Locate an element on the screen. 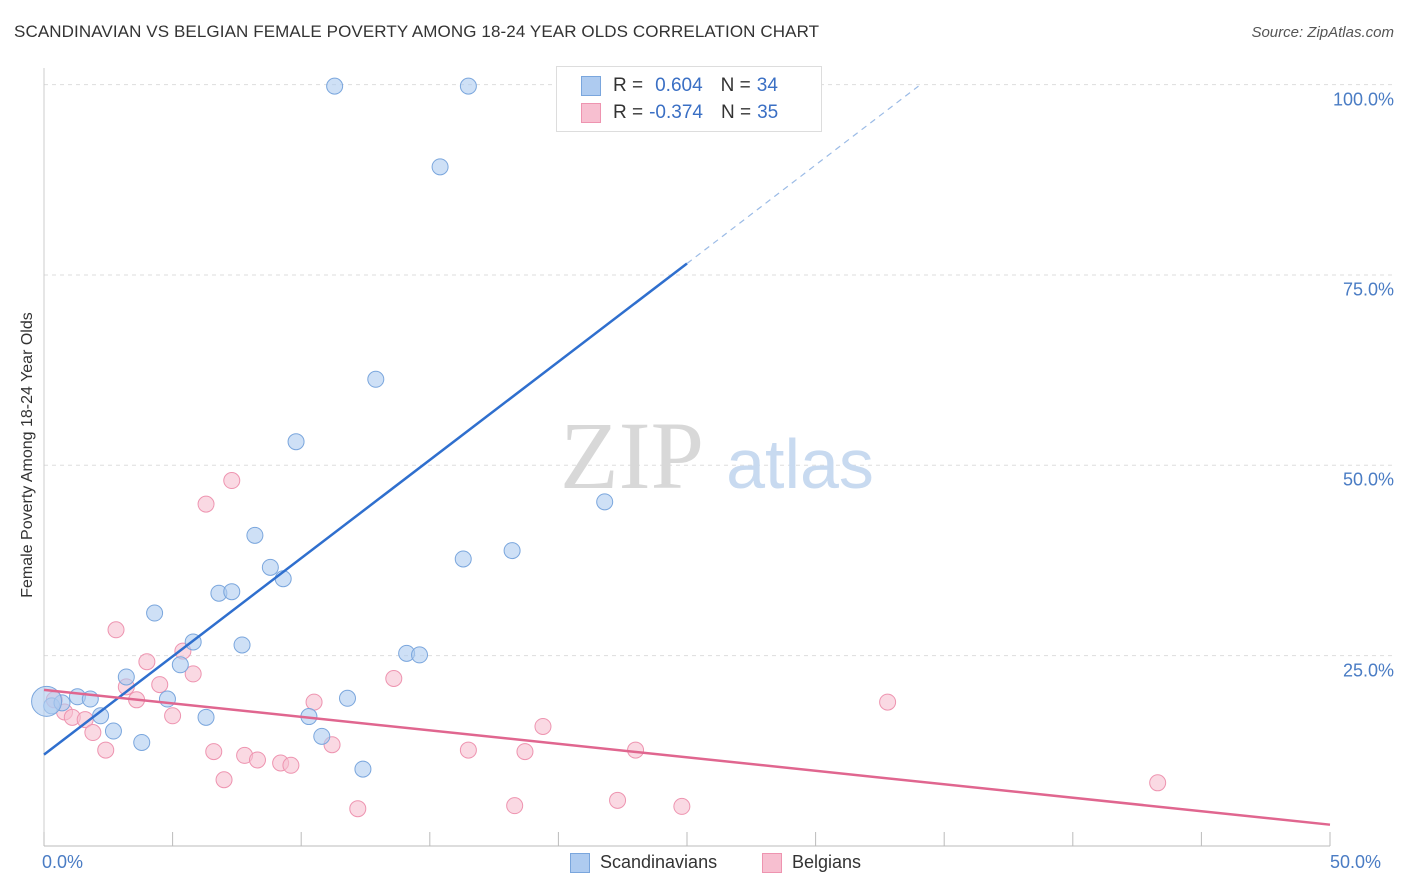 This screenshot has width=1406, height=892. y-tick-label: 50.0% is located at coordinates (1368, 479).